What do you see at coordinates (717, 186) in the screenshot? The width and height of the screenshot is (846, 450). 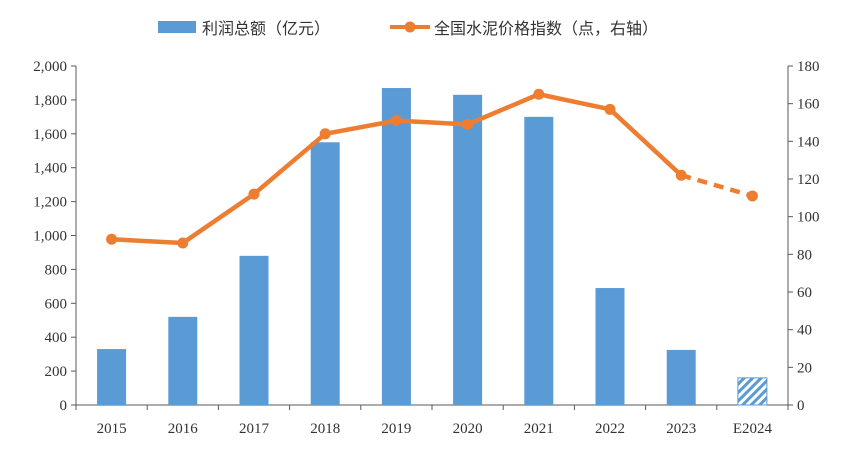 I see `index-line-dashed` at bounding box center [717, 186].